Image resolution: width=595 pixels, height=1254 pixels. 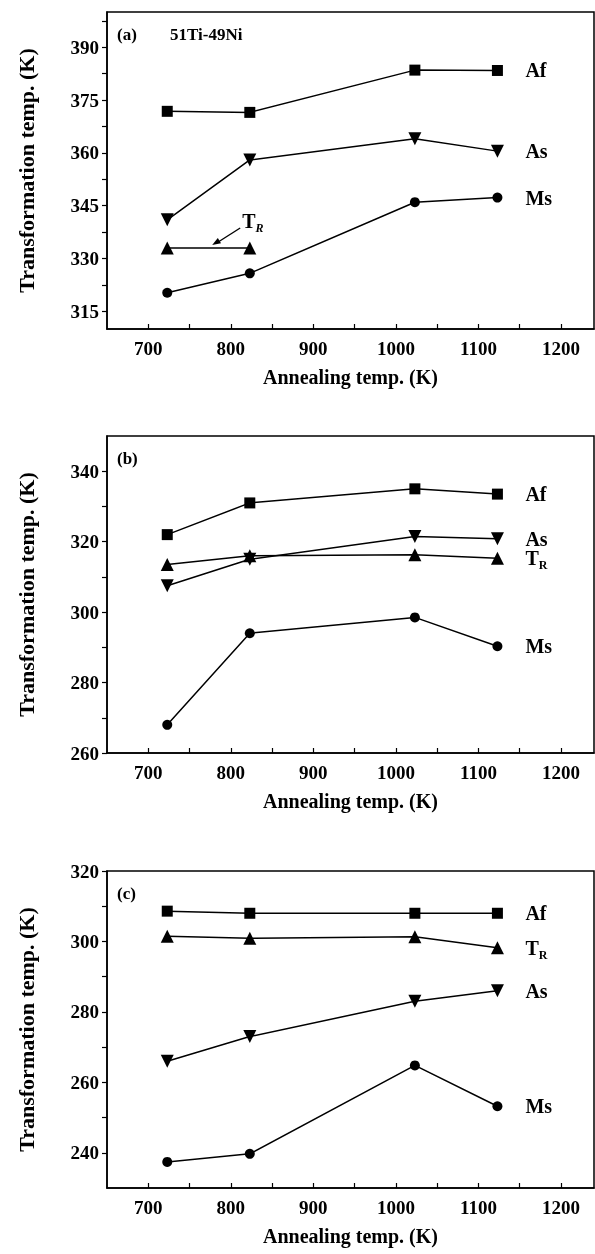 I want to click on y-tick-label: 330, so click(x=84, y=259).